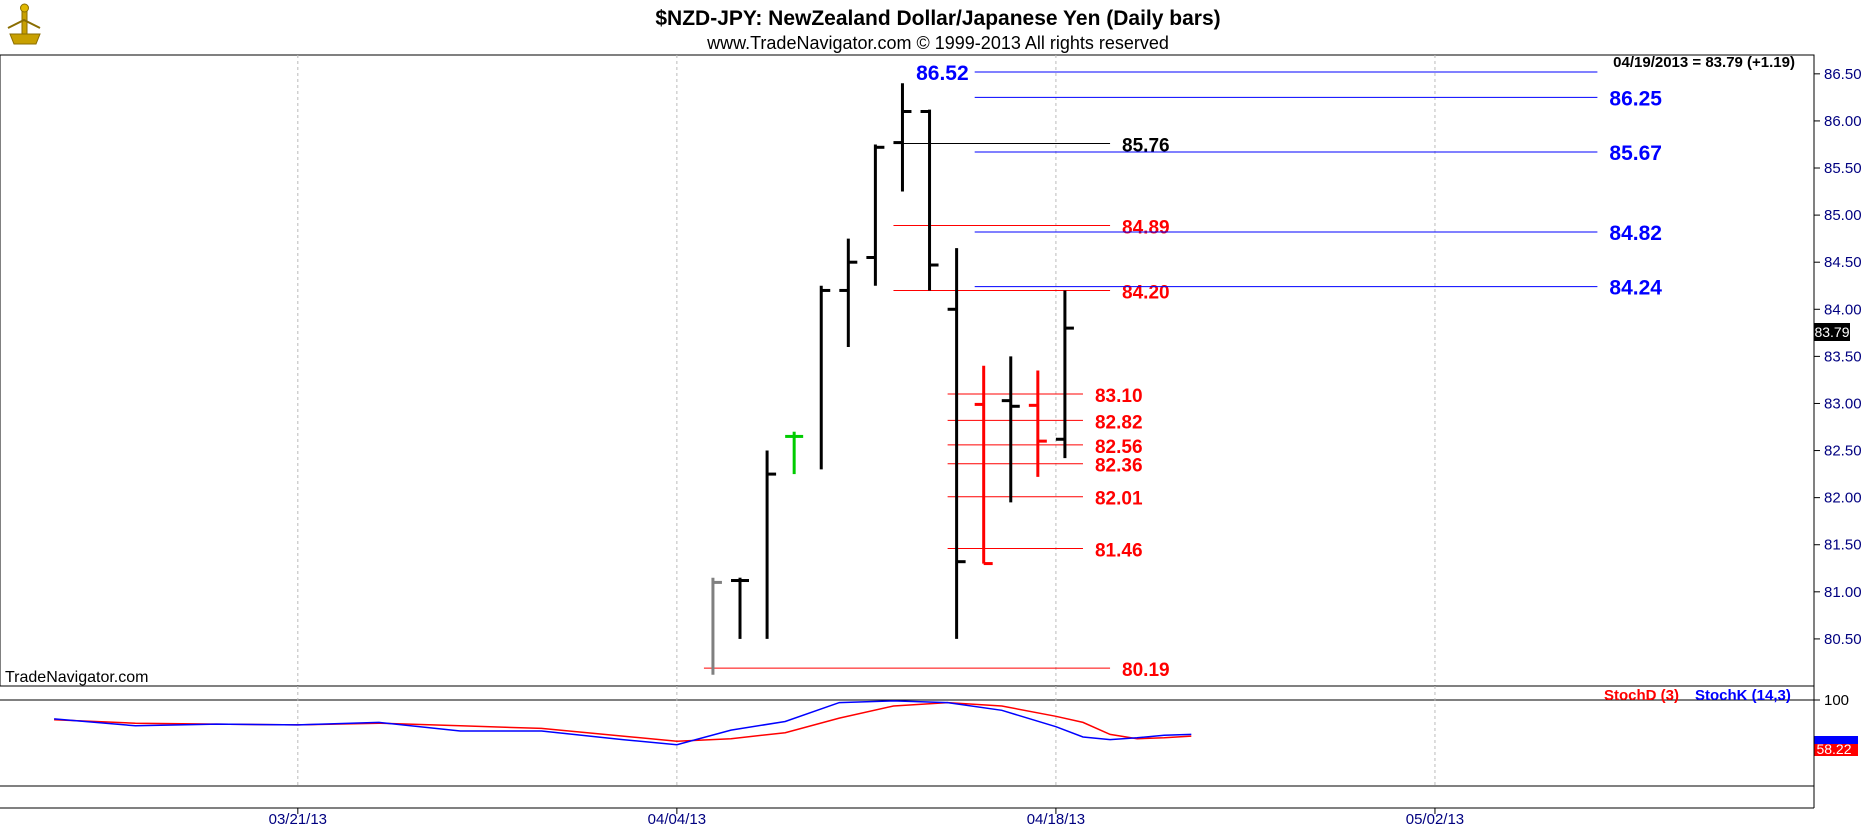 The image size is (1876, 828). I want to click on level-label: 84.89, so click(1146, 227).